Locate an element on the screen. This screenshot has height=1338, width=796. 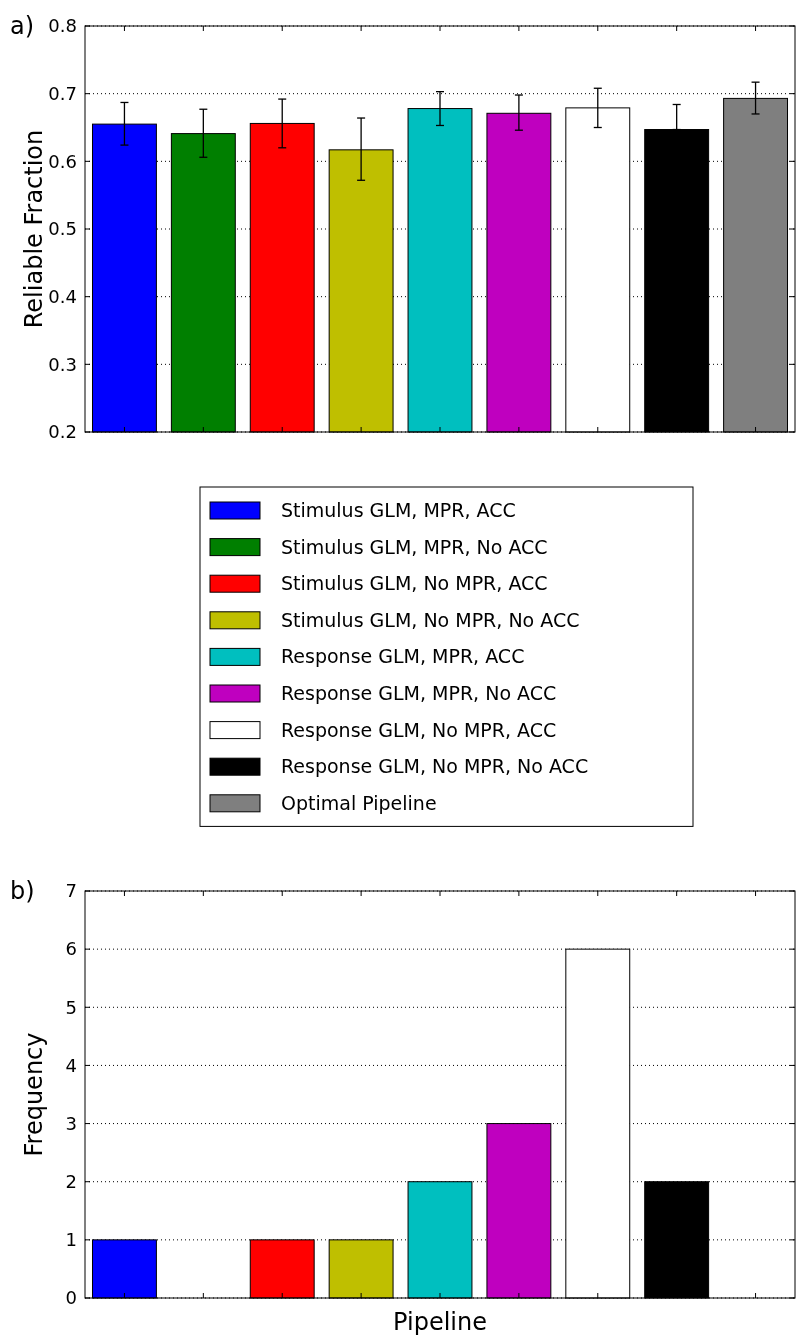
legend-label: Stimulus GLM, No MPR, No ACC is located at coordinates (430, 619).